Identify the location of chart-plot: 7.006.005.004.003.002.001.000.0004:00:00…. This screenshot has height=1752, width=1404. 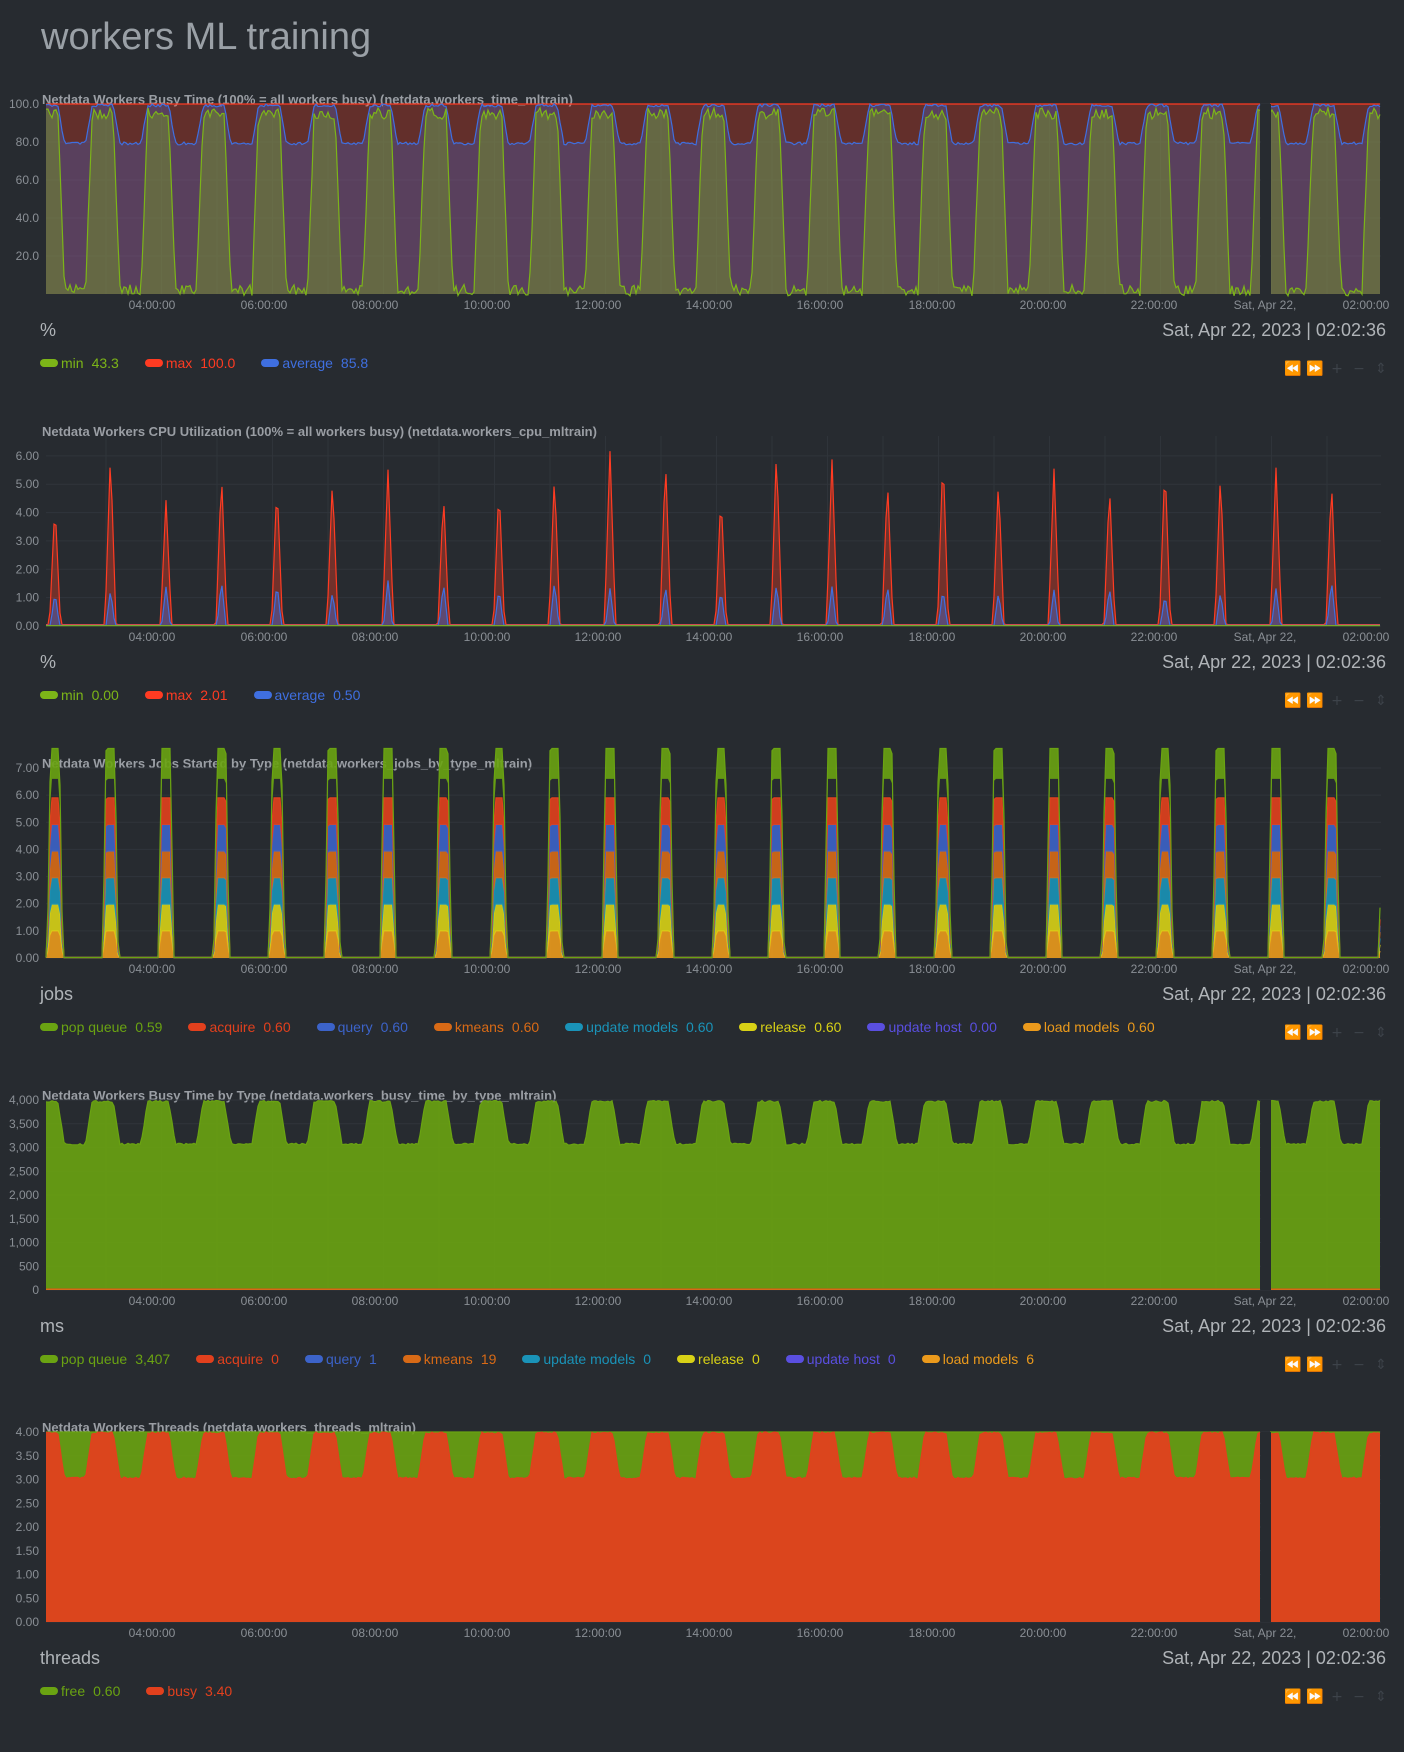
(702, 873).